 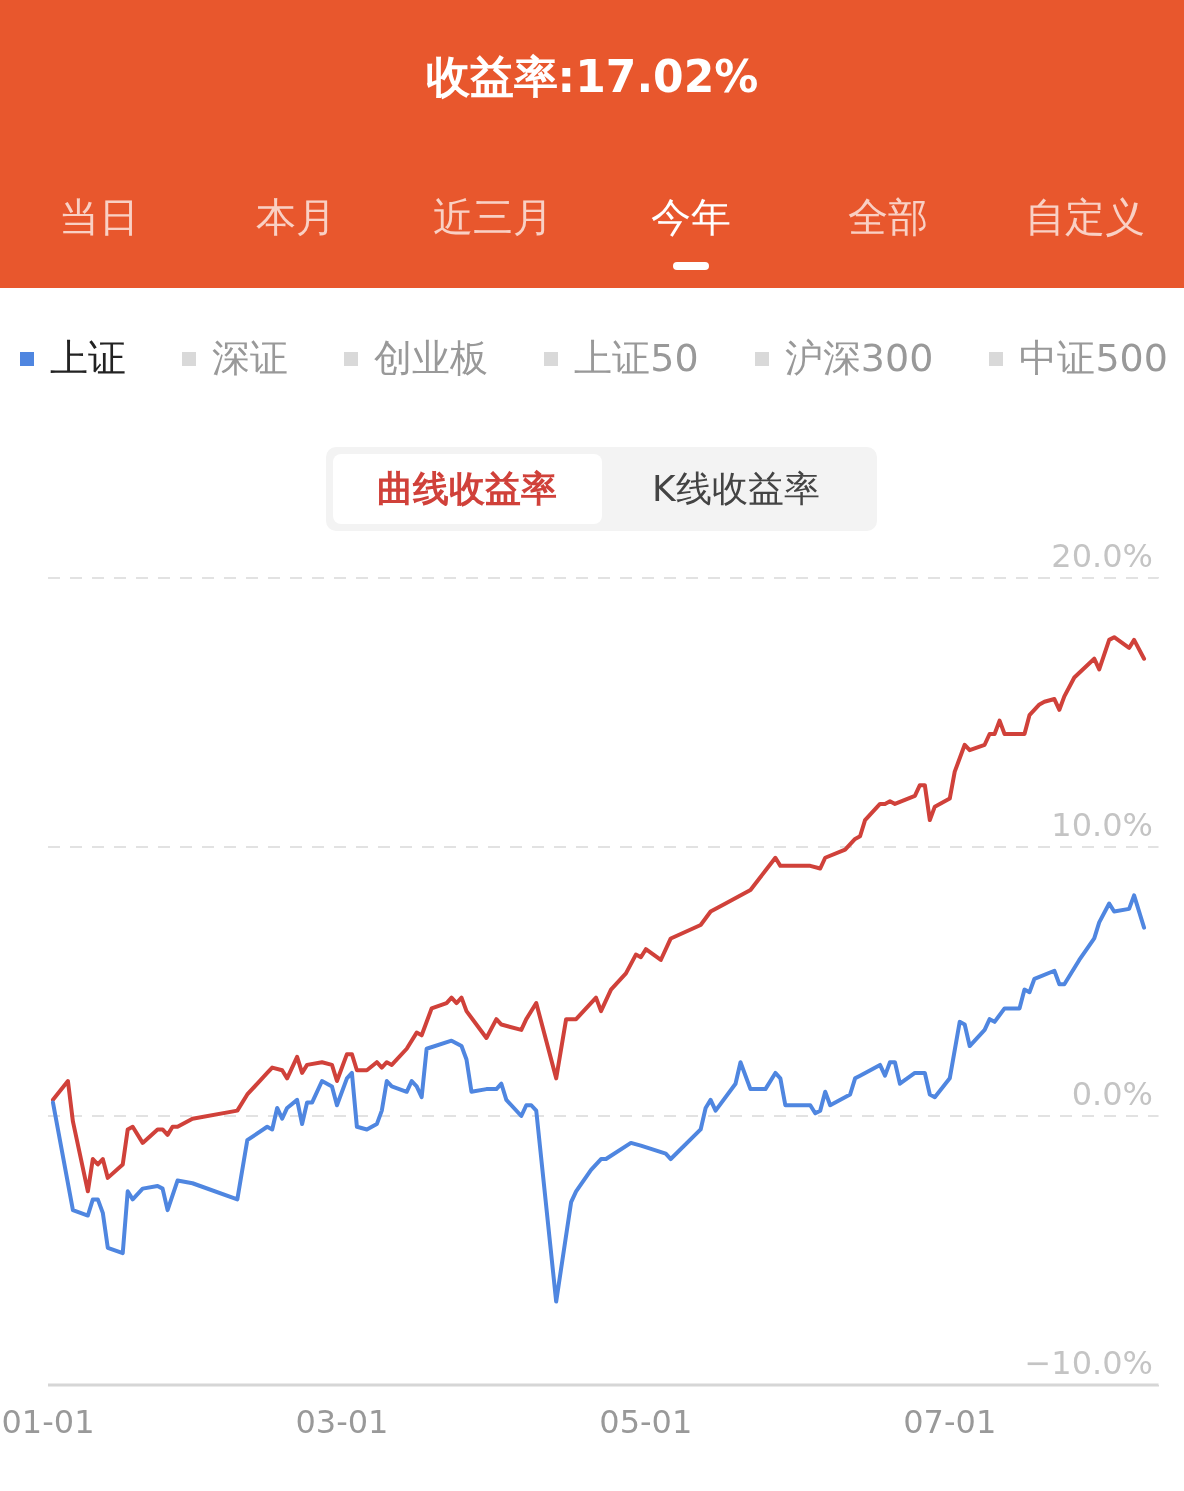 What do you see at coordinates (636, 358) in the screenshot?
I see `text: 上证50` at bounding box center [636, 358].